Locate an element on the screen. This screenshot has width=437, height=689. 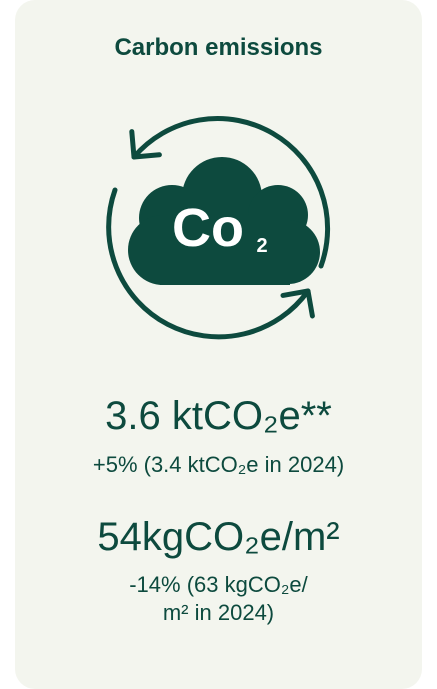
metric-change: +5% (3.4 ktCO₂e in 2024) is located at coordinates (218, 465).